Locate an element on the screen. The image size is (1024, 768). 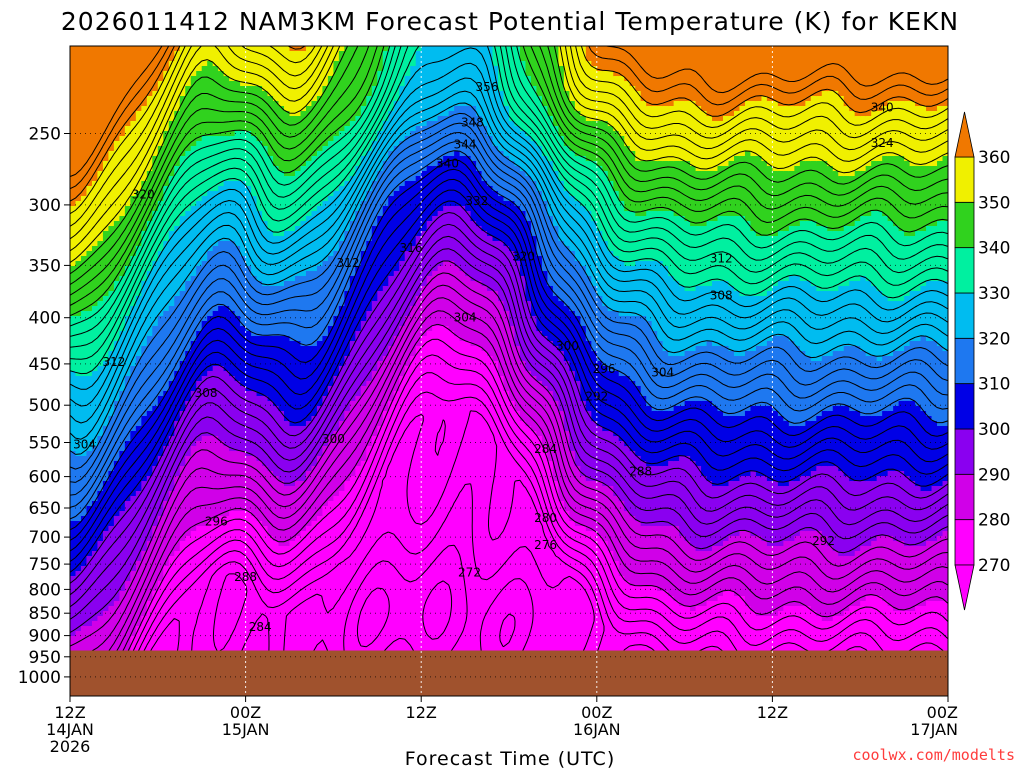
y-tick-label: 1000 is located at coordinates (39, 678).